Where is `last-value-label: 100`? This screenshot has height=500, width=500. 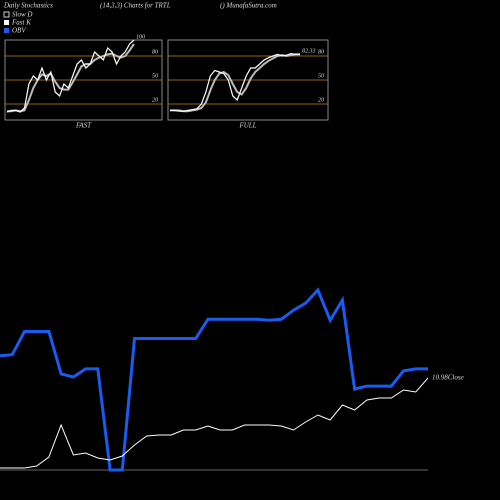
last-value-label: 100 is located at coordinates (140, 37).